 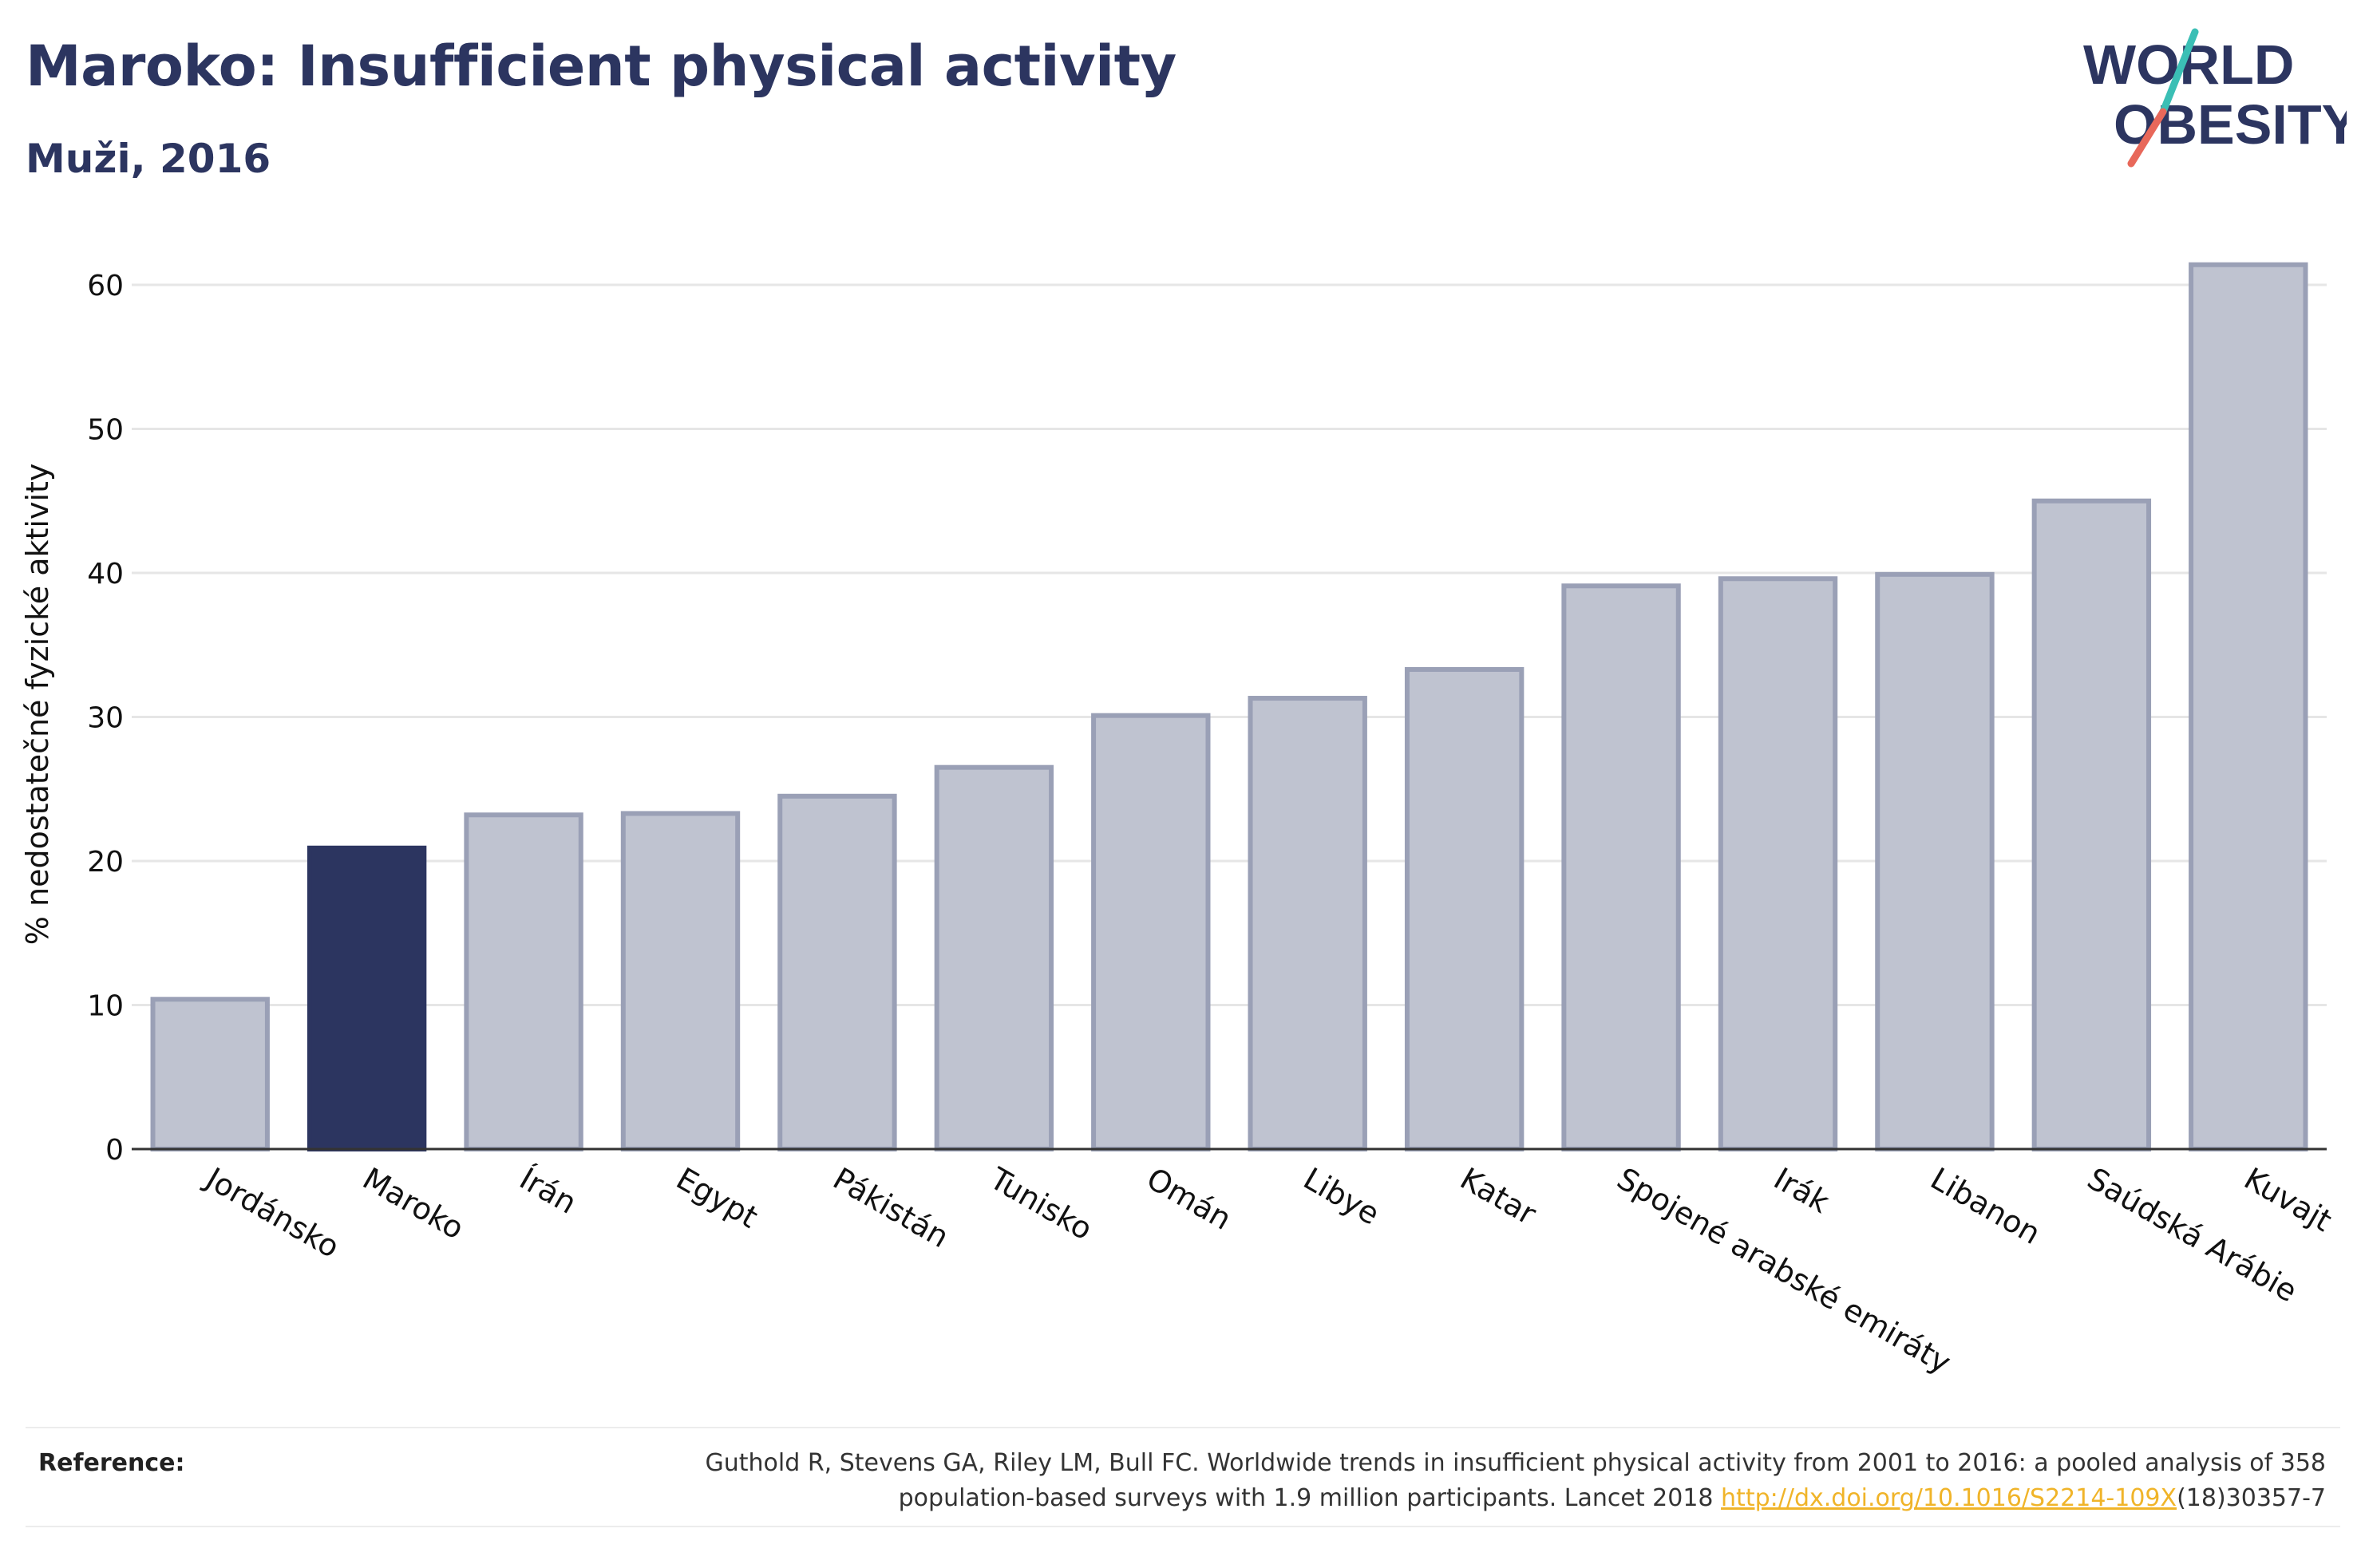 What do you see at coordinates (1040, 1203) in the screenshot?
I see `x-tick-label: Tunisko` at bounding box center [1040, 1203].